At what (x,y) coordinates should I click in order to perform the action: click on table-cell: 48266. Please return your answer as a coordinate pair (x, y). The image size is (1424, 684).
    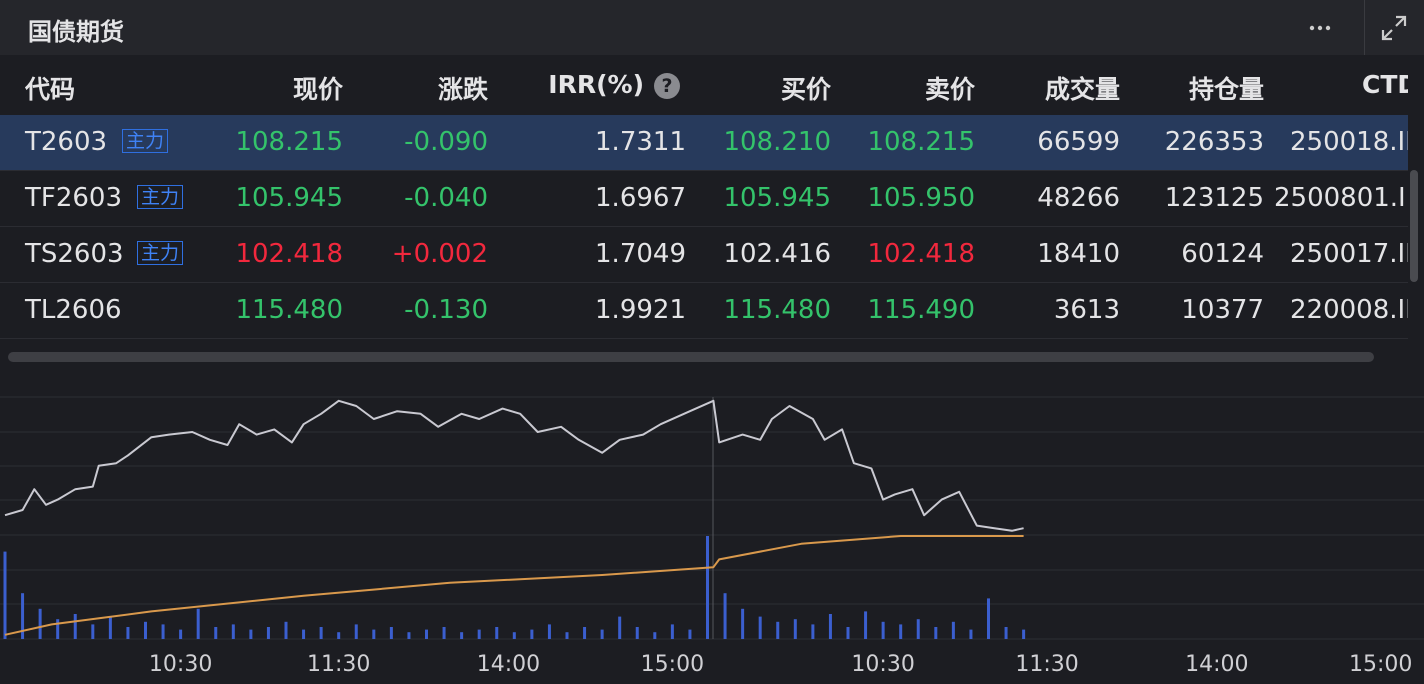
    Looking at the image, I should click on (1078, 198).